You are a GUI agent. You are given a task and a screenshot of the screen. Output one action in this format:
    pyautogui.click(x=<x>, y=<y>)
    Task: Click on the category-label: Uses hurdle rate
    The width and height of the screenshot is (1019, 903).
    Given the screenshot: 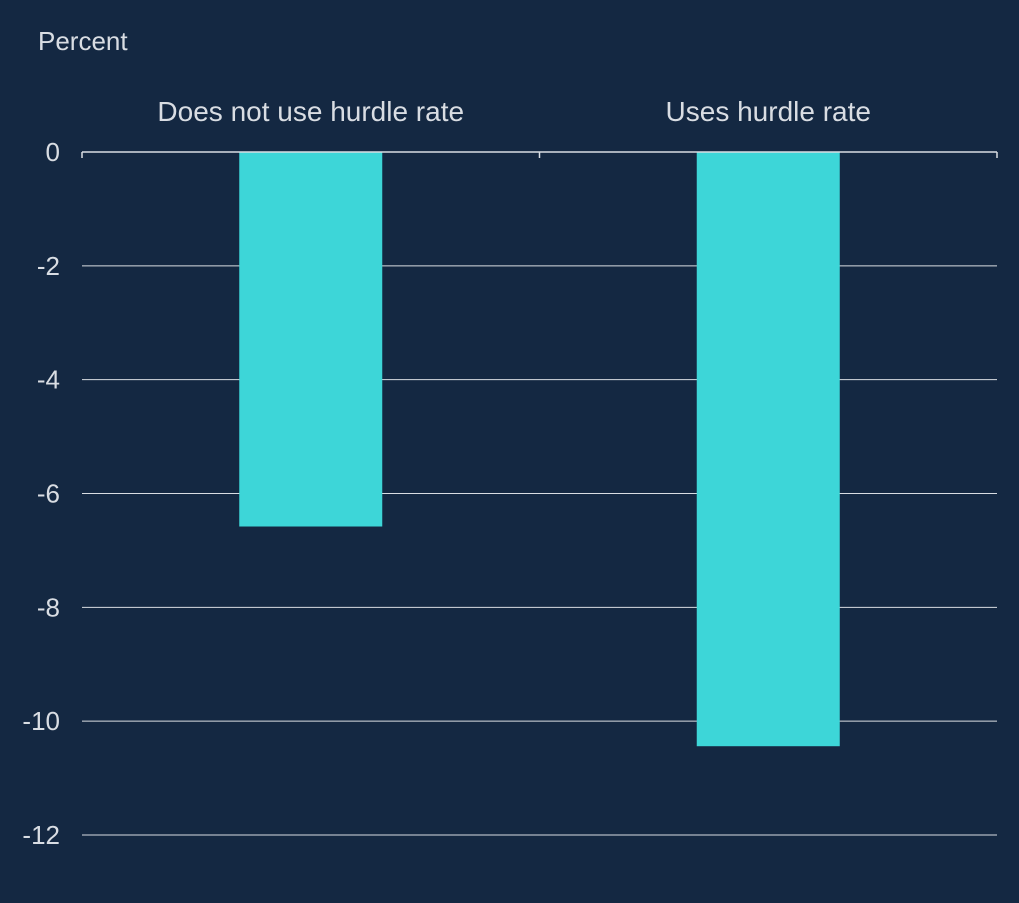 What is the action you would take?
    pyautogui.click(x=768, y=111)
    